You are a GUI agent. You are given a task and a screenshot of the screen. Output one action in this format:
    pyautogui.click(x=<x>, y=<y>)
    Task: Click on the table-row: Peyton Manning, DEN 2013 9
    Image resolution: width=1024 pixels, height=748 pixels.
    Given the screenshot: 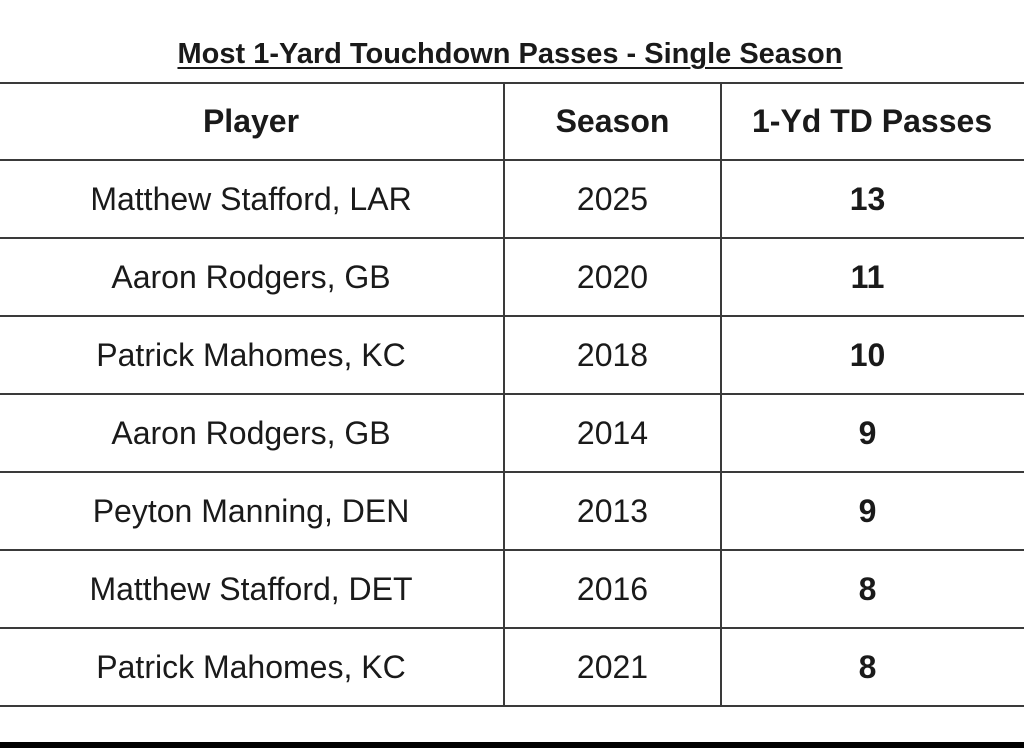 What is the action you would take?
    pyautogui.click(x=512, y=511)
    